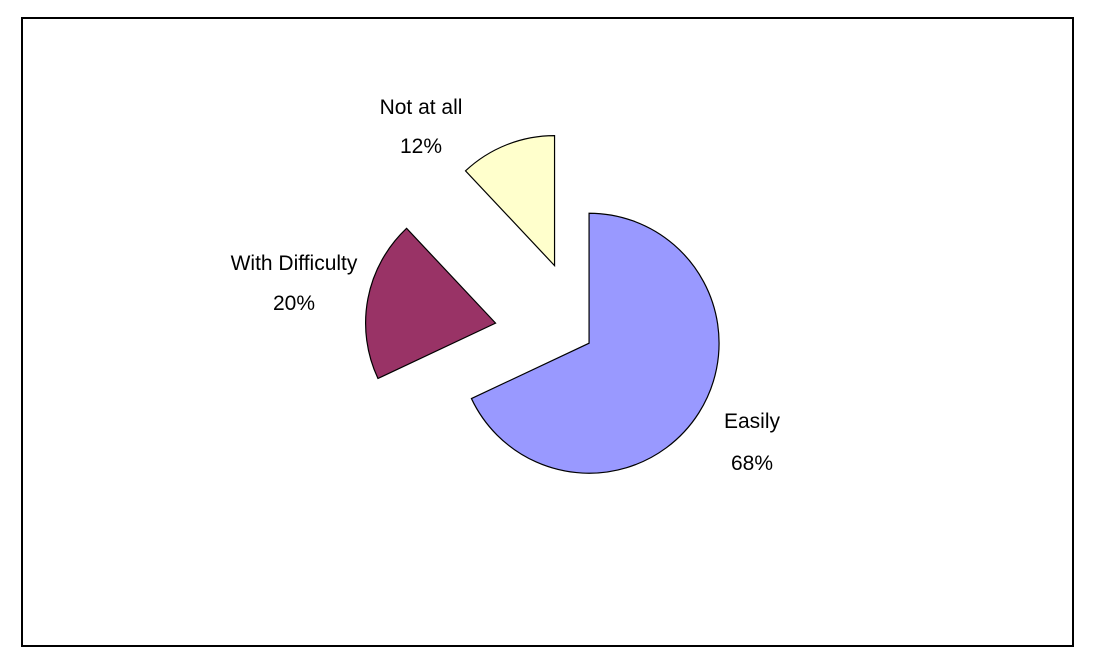 This screenshot has height=647, width=1097. Describe the element at coordinates (510, 201) in the screenshot. I see `slice-not-at-all` at that location.